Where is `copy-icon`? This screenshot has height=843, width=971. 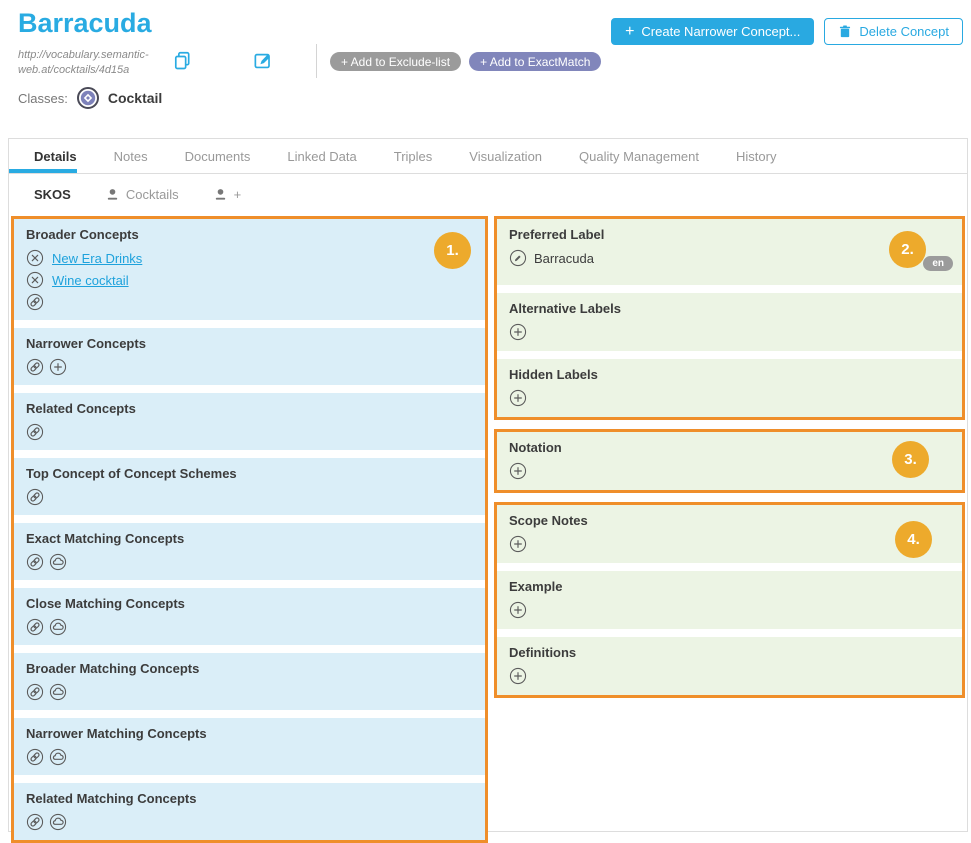 copy-icon is located at coordinates (182, 60).